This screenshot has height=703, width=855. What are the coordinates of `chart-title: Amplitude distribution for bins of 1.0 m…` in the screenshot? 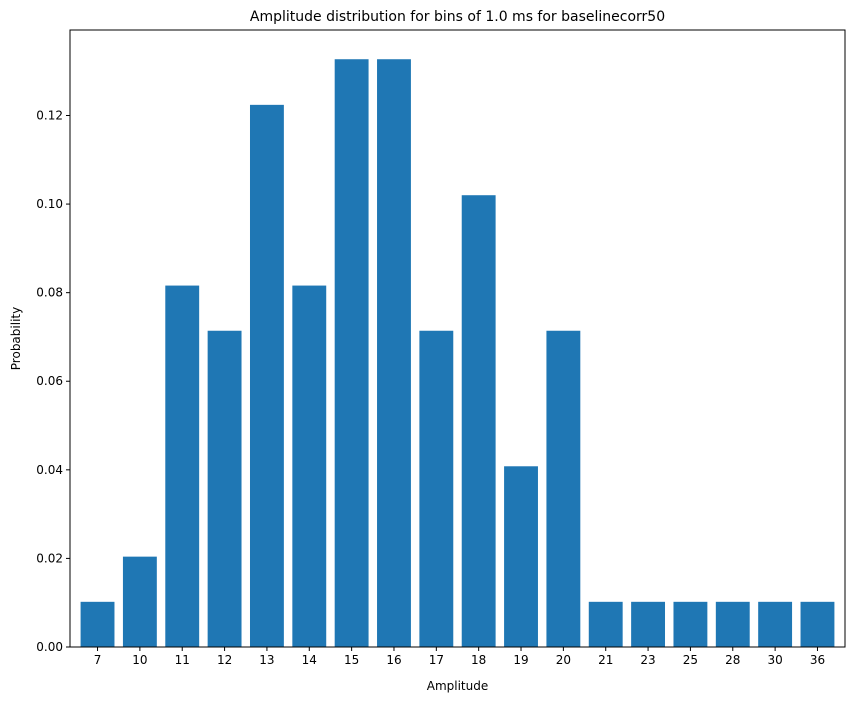 It's located at (457, 17).